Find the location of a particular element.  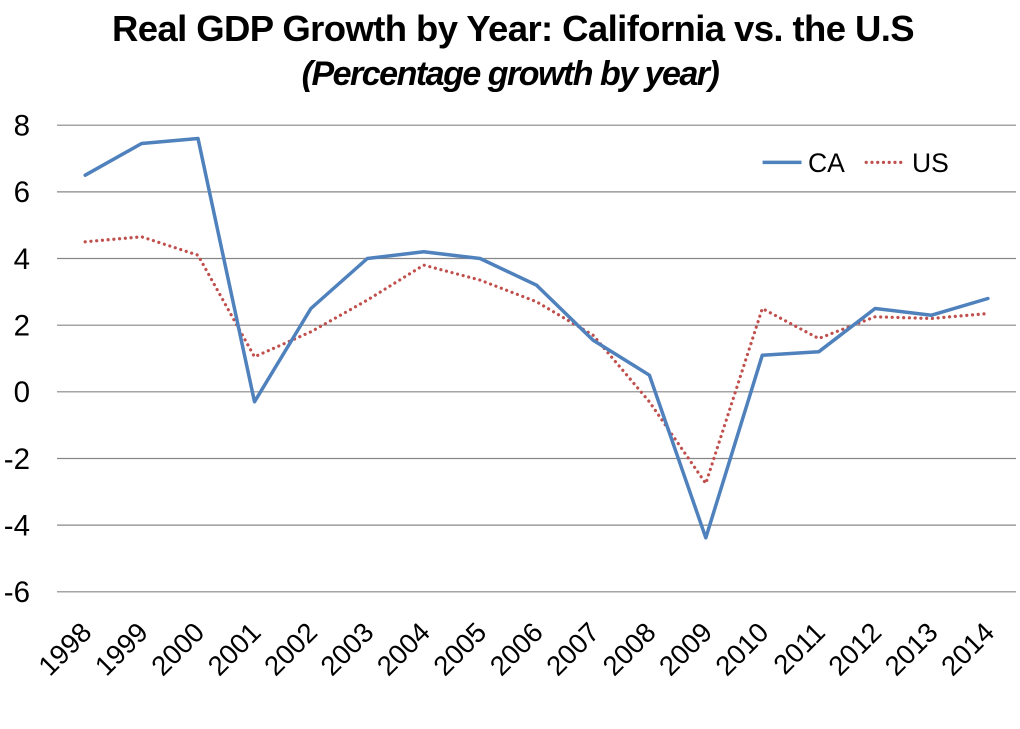

svg-text: -4 is located at coordinates (17, 525).